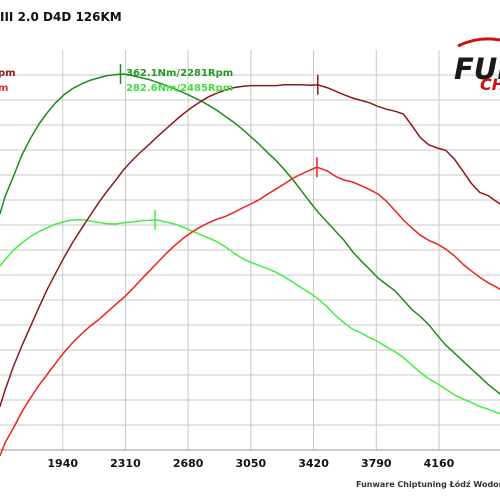 This screenshot has height=500, width=500. I want to click on logo-text-bottom: CH, so click(490, 84).